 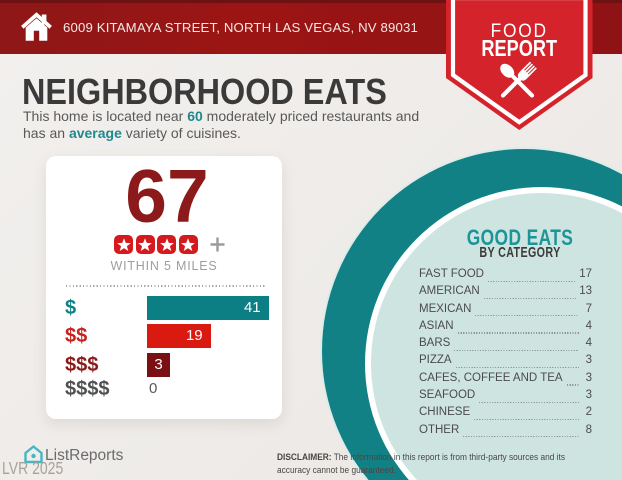 What do you see at coordinates (519, 30) in the screenshot?
I see `svg-text: FOOD` at bounding box center [519, 30].